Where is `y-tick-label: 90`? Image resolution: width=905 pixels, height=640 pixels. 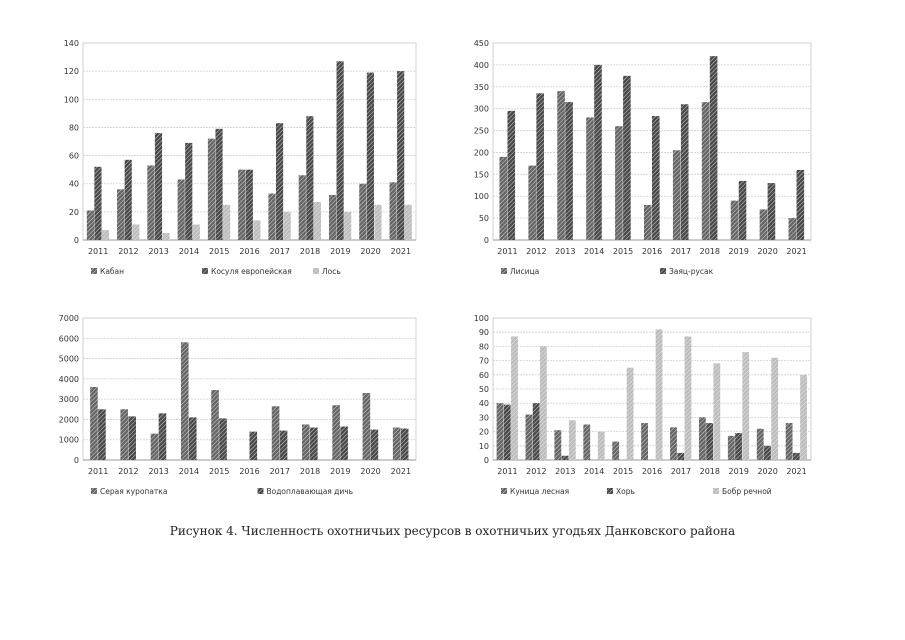 y-tick-label: 90 is located at coordinates (484, 332).